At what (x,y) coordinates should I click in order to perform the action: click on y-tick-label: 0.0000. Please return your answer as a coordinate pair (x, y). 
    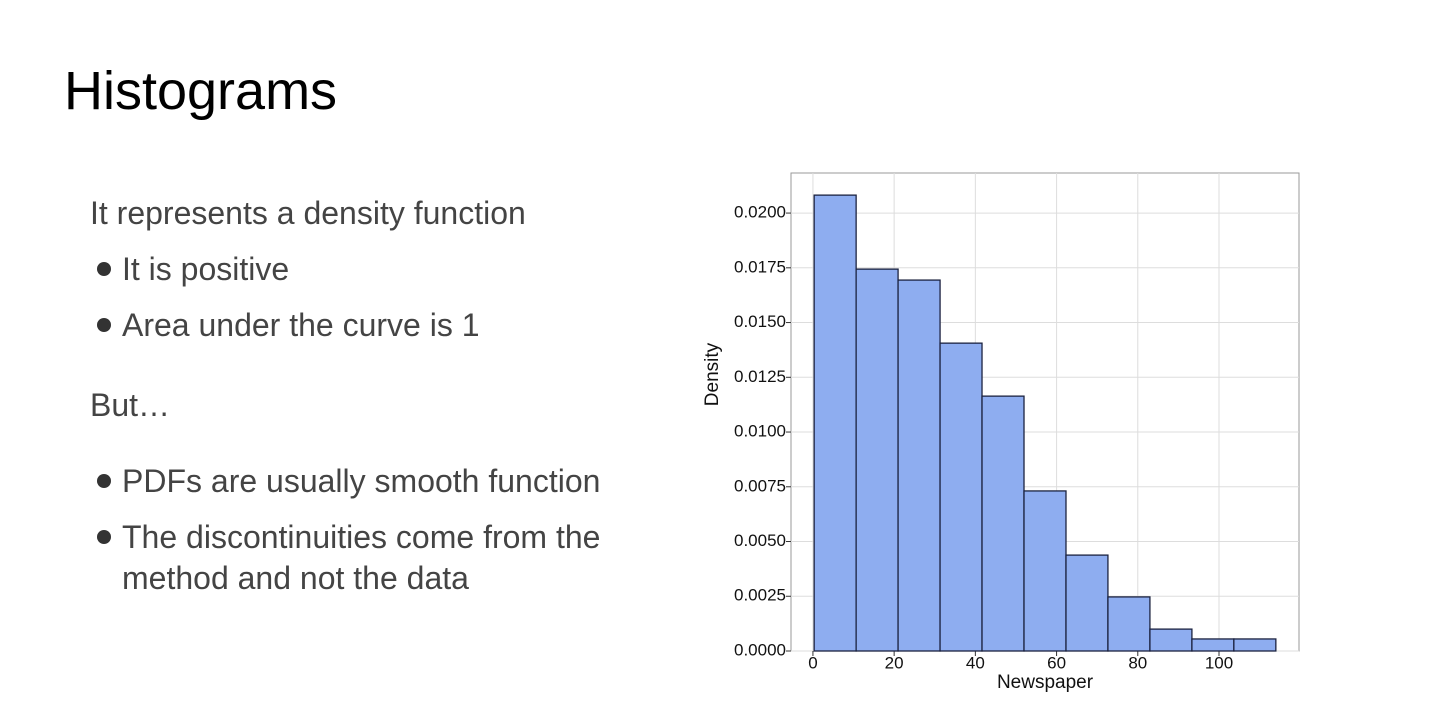
    Looking at the image, I should click on (760, 649).